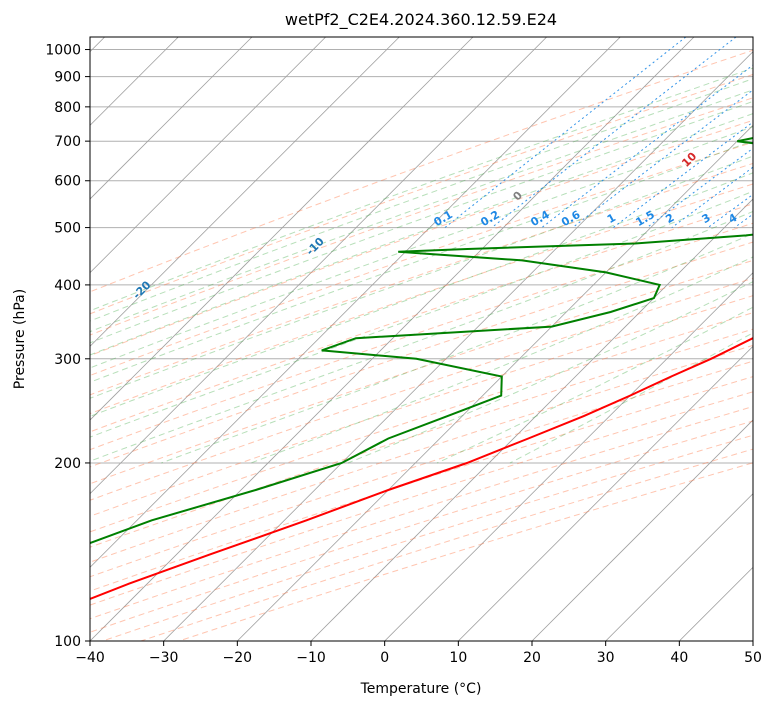 The height and width of the screenshot is (708, 775). Describe the element at coordinates (442, 218) in the screenshot. I see `mixing-ratio-label: 0.1` at that location.